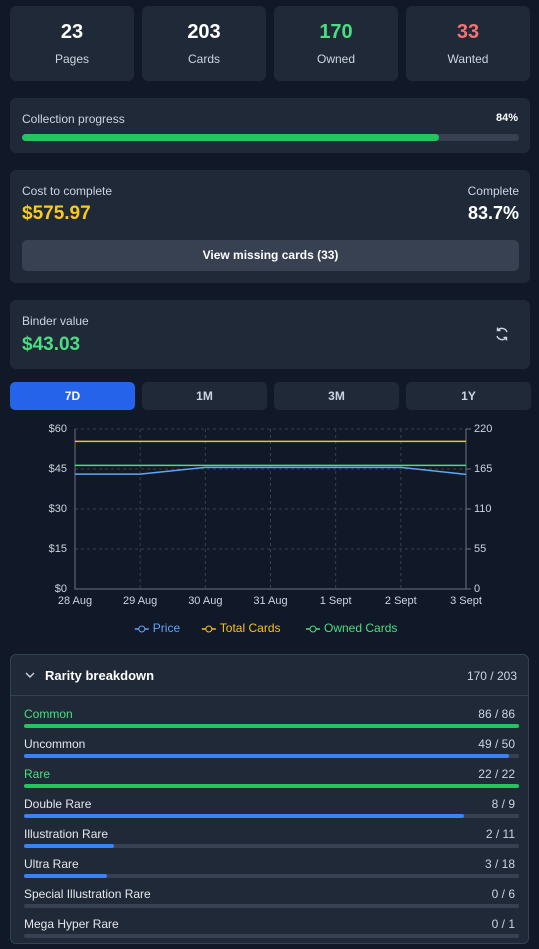 This screenshot has height=949, width=539. I want to click on progress-card: Collection progress 84%, so click(270, 125).